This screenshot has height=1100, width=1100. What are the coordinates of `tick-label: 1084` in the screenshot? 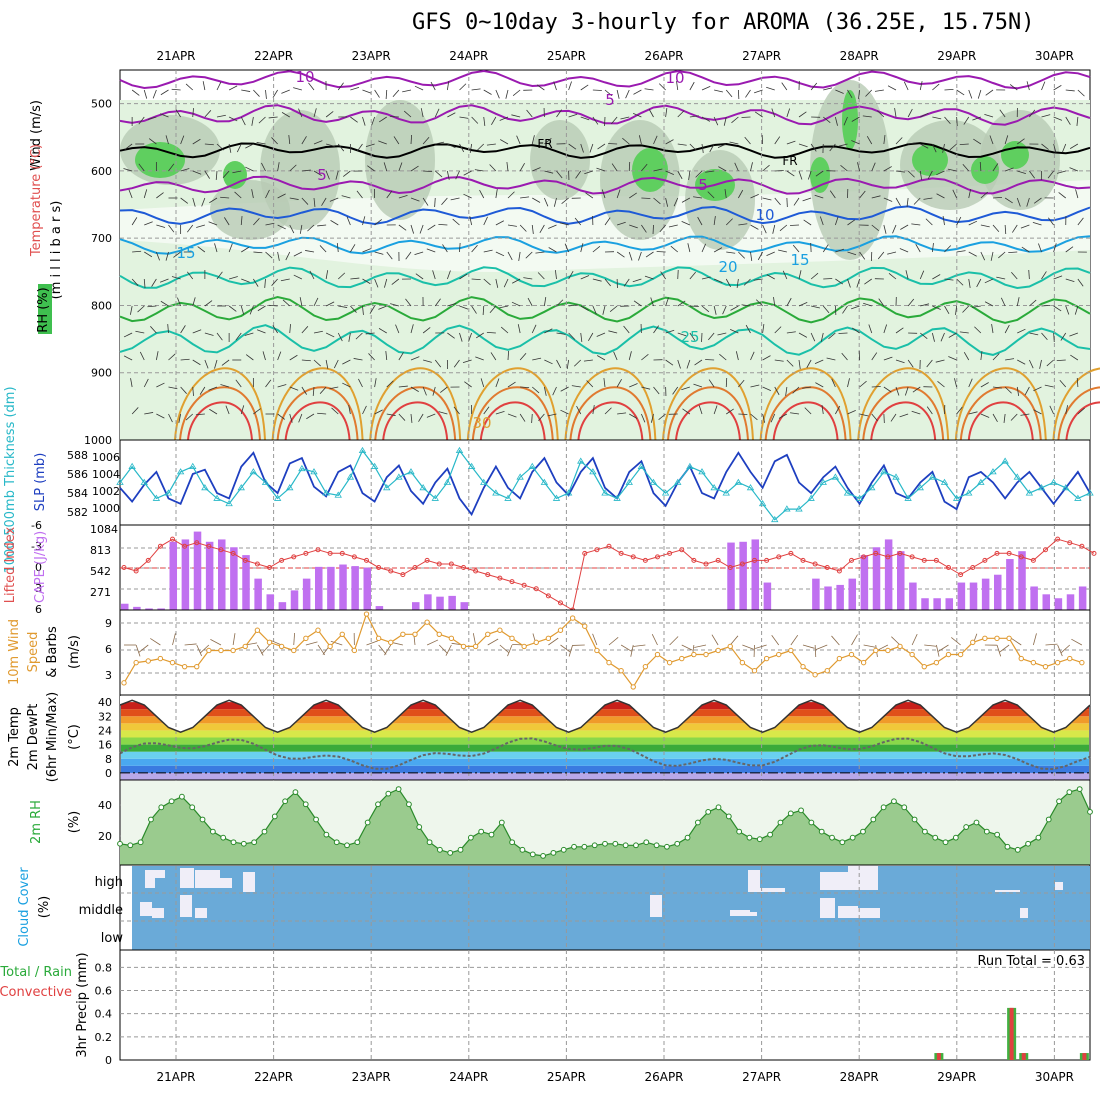 It's located at (104, 529).